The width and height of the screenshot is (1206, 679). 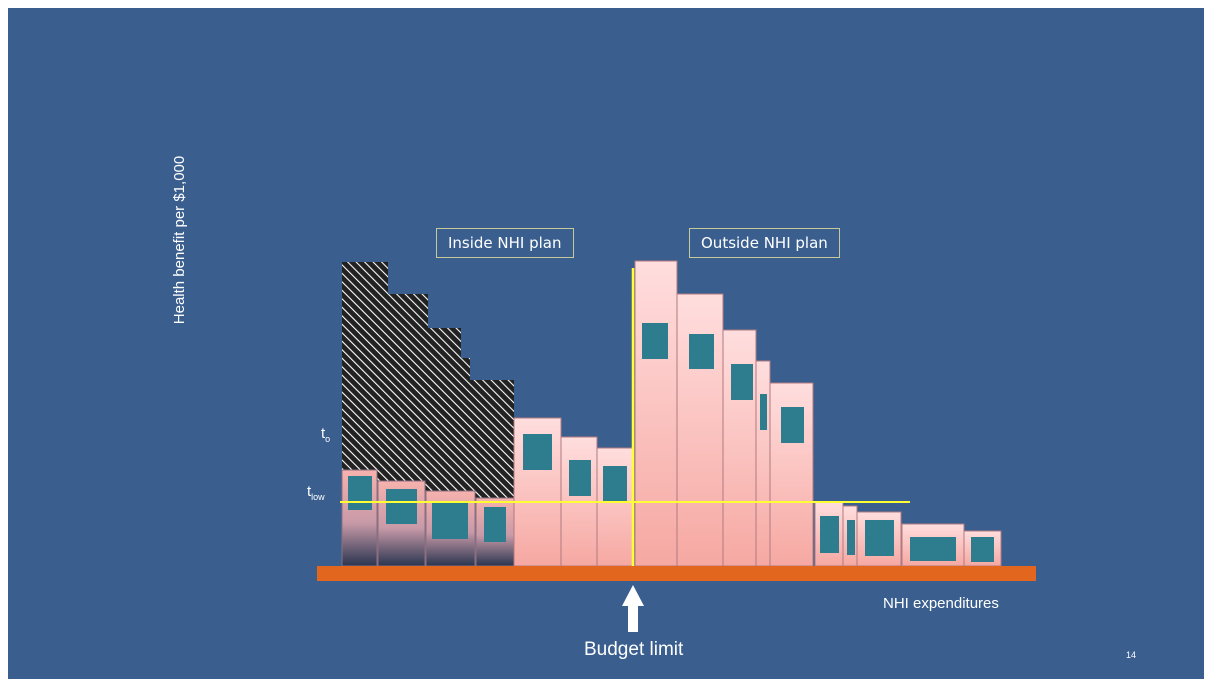 I want to click on t-low-label: tlow, so click(x=316, y=492).